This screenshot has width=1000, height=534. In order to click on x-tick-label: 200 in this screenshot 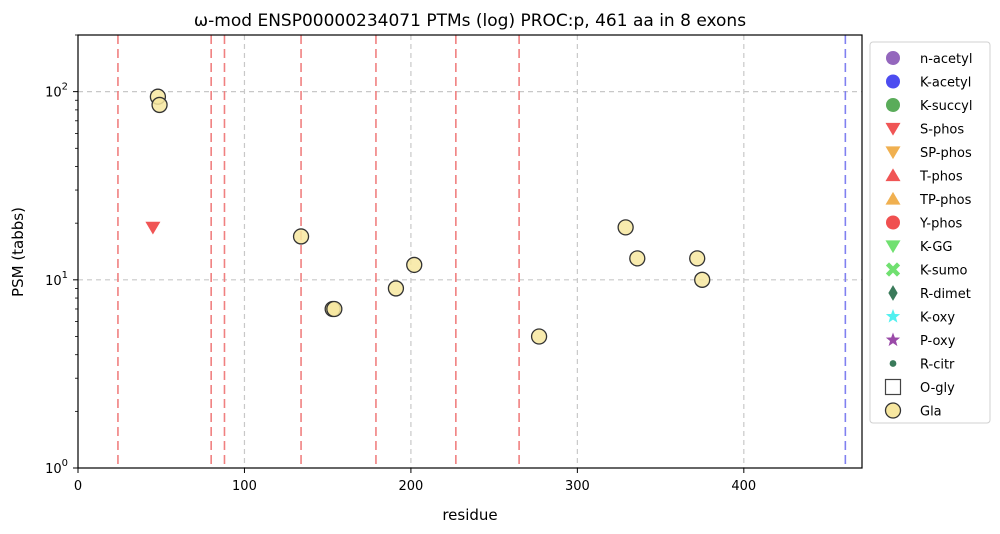, I will do `click(410, 486)`.